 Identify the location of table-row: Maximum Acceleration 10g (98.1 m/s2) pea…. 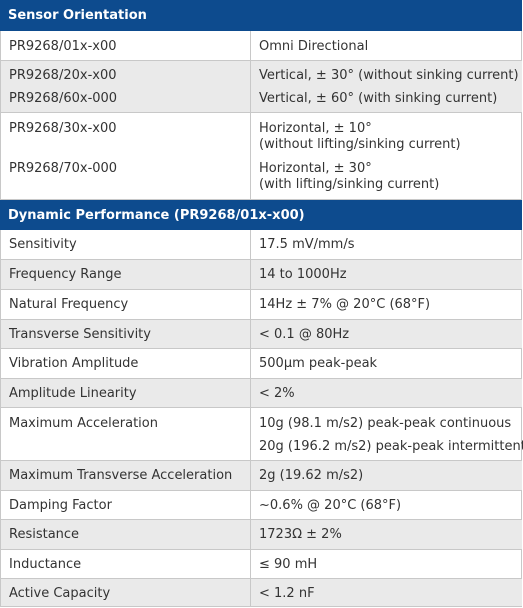
(261, 434).